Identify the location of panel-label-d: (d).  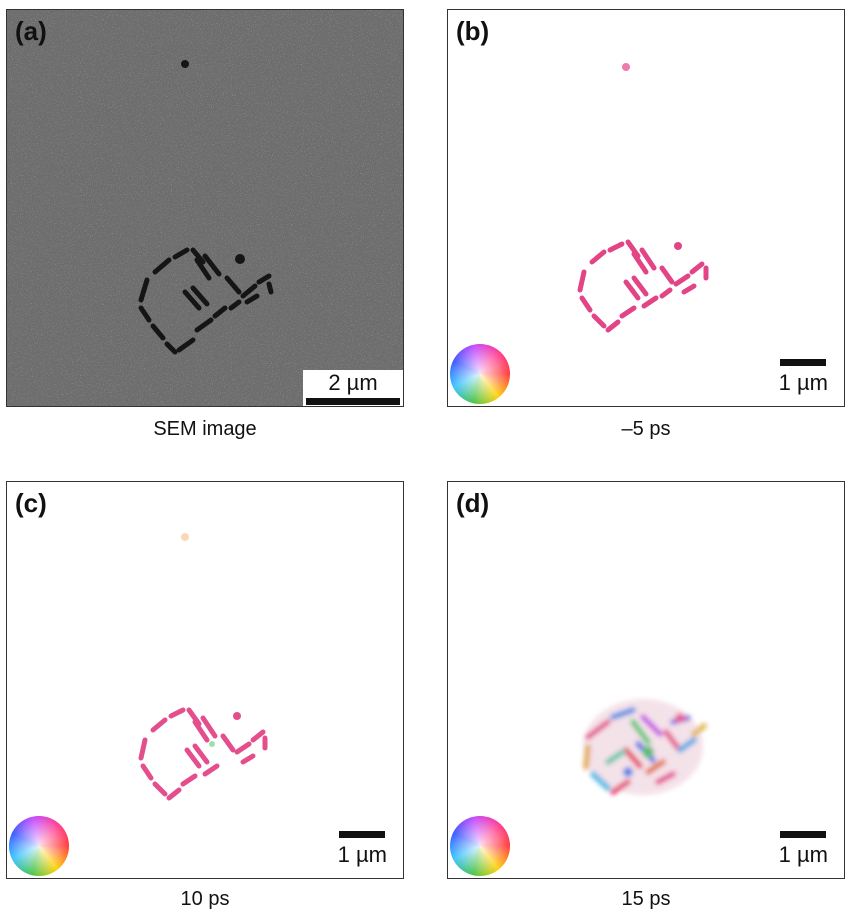
(473, 503).